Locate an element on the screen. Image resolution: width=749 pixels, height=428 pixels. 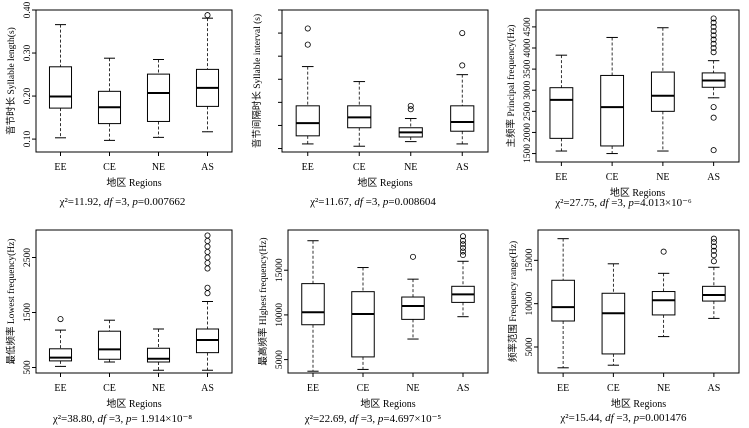
stat-chi: χ²=38.80, is located at coordinates (75, 419).